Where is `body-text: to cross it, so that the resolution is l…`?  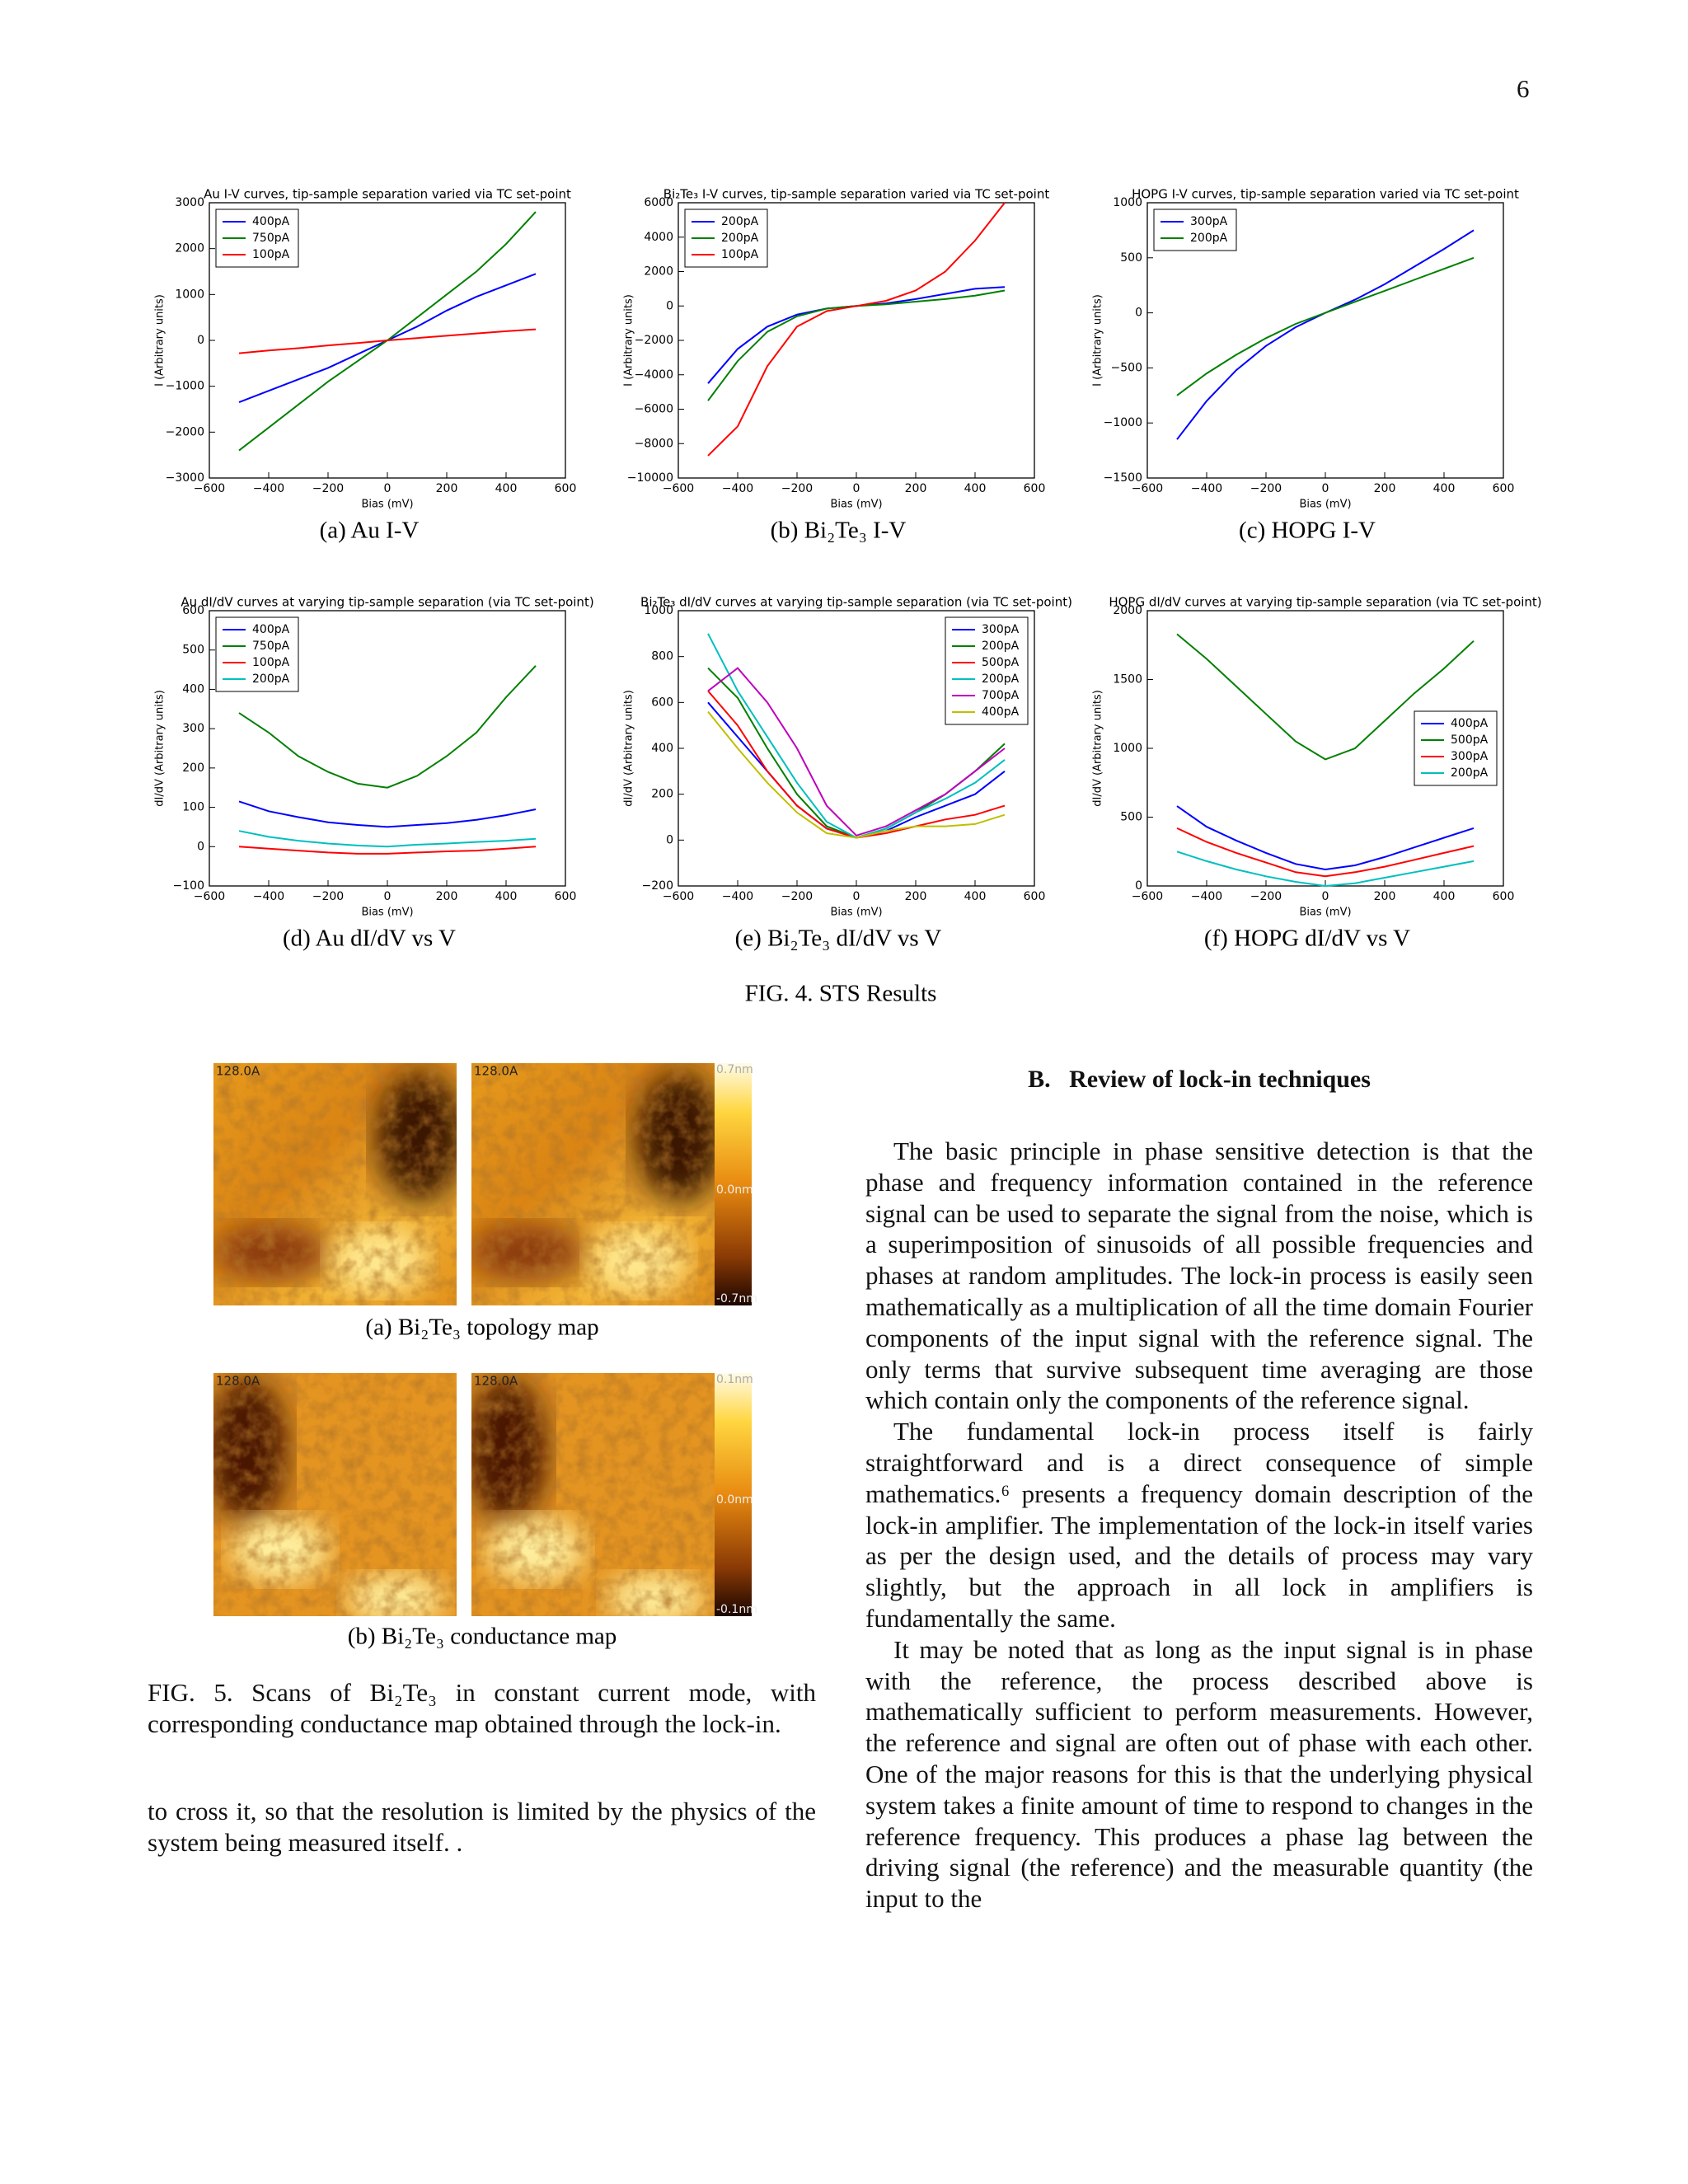 body-text: to cross it, so that the resolution is l… is located at coordinates (482, 1827).